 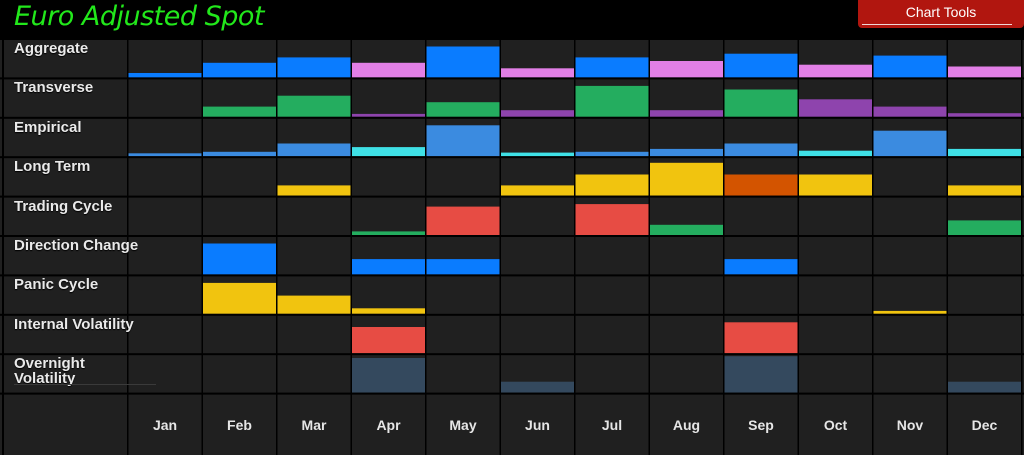 What do you see at coordinates (686, 425) in the screenshot?
I see `month-label-aug: Aug` at bounding box center [686, 425].